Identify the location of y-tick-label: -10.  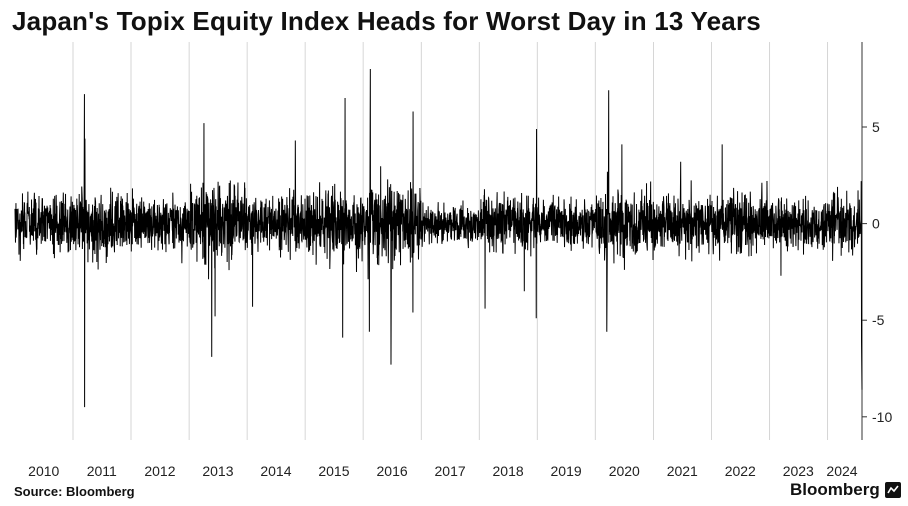
(882, 417).